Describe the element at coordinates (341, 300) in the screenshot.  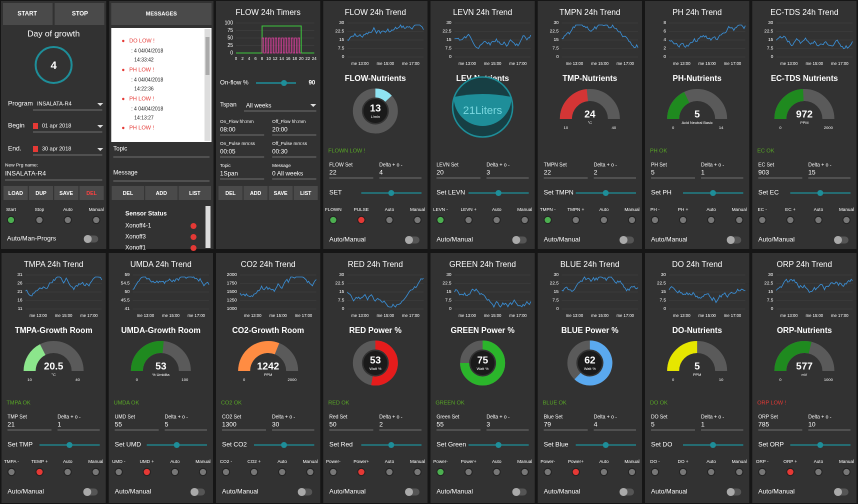
I see `y-tick-label: 7.5` at that location.